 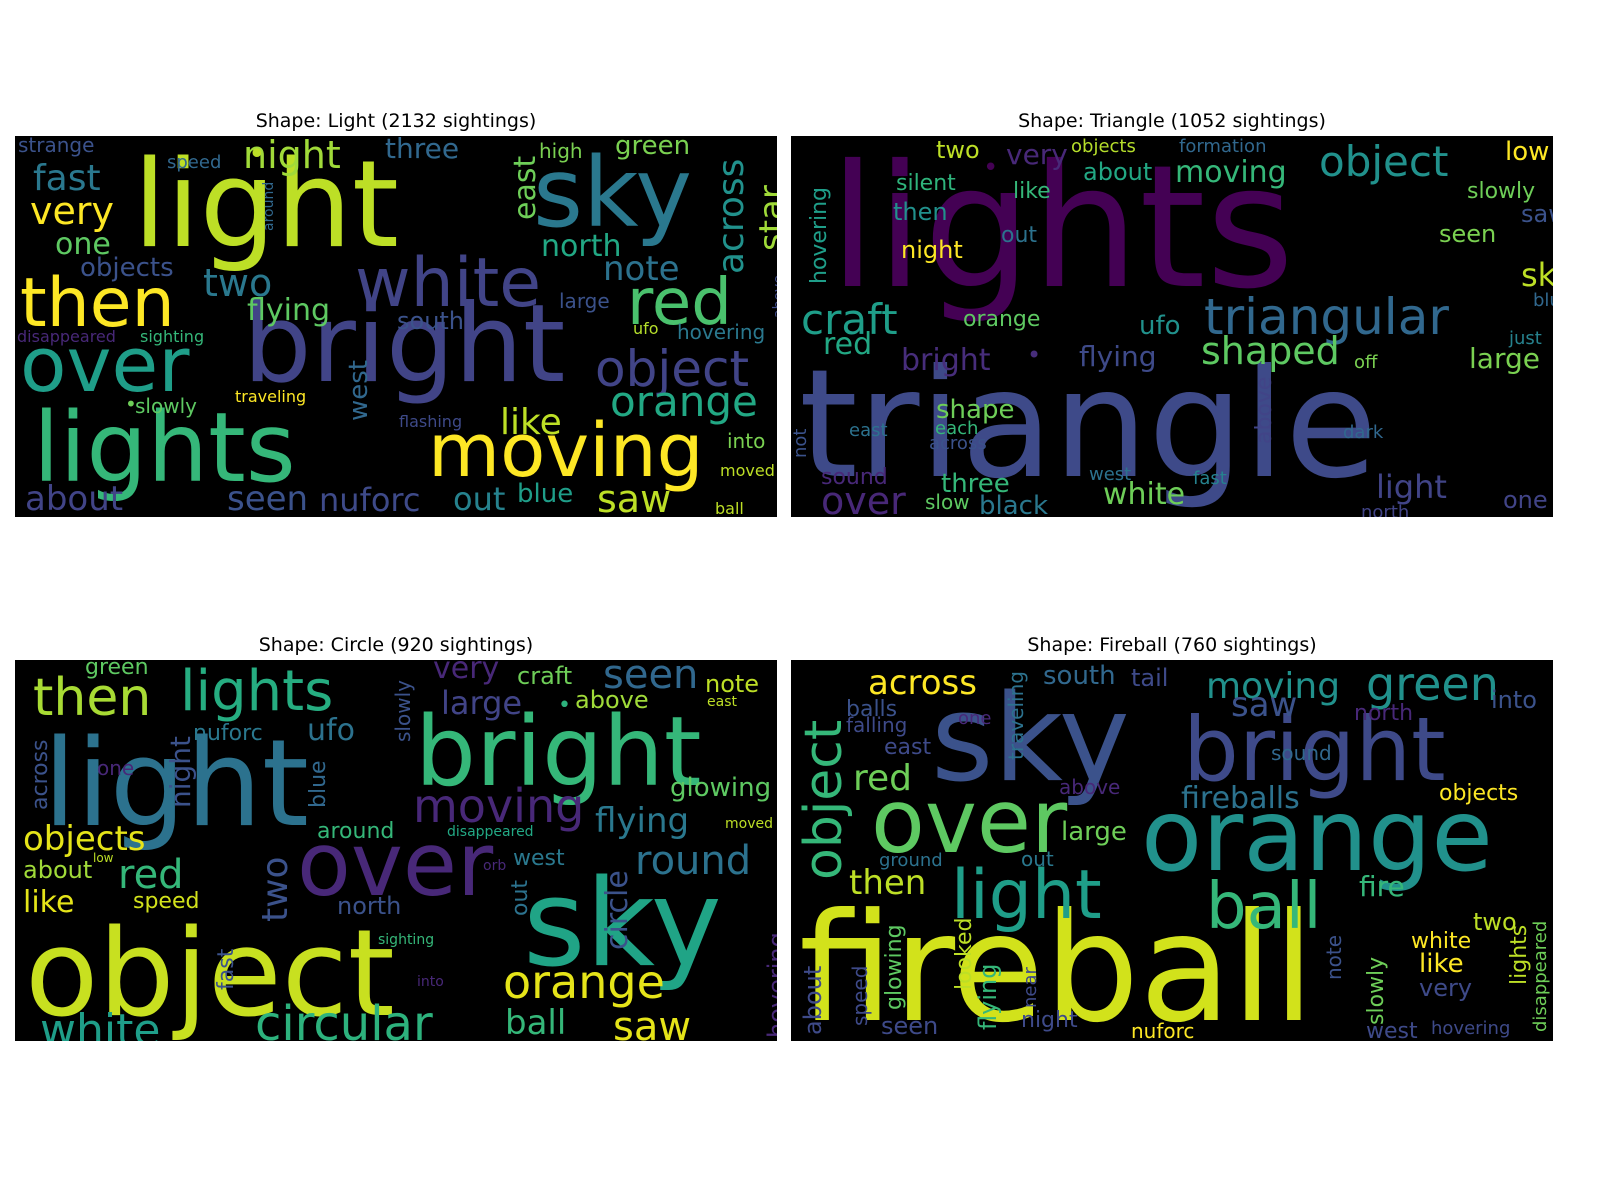 What do you see at coordinates (764, 218) in the screenshot?
I see `cloud-word: star` at bounding box center [764, 218].